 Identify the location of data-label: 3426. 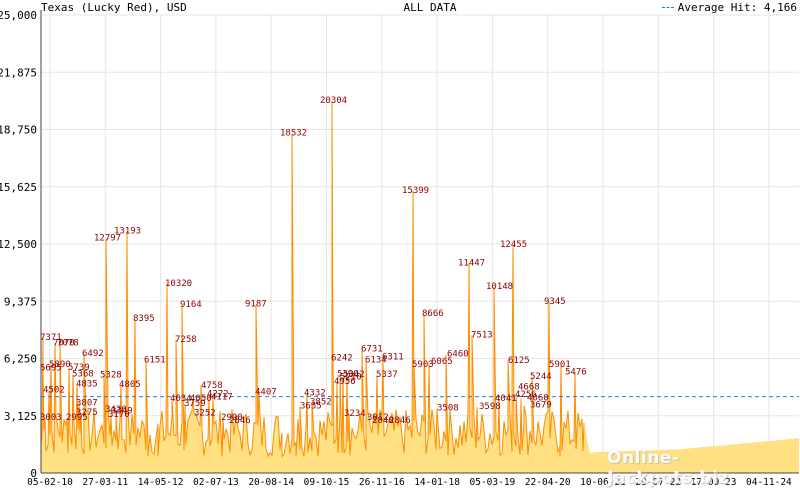
(116, 410).